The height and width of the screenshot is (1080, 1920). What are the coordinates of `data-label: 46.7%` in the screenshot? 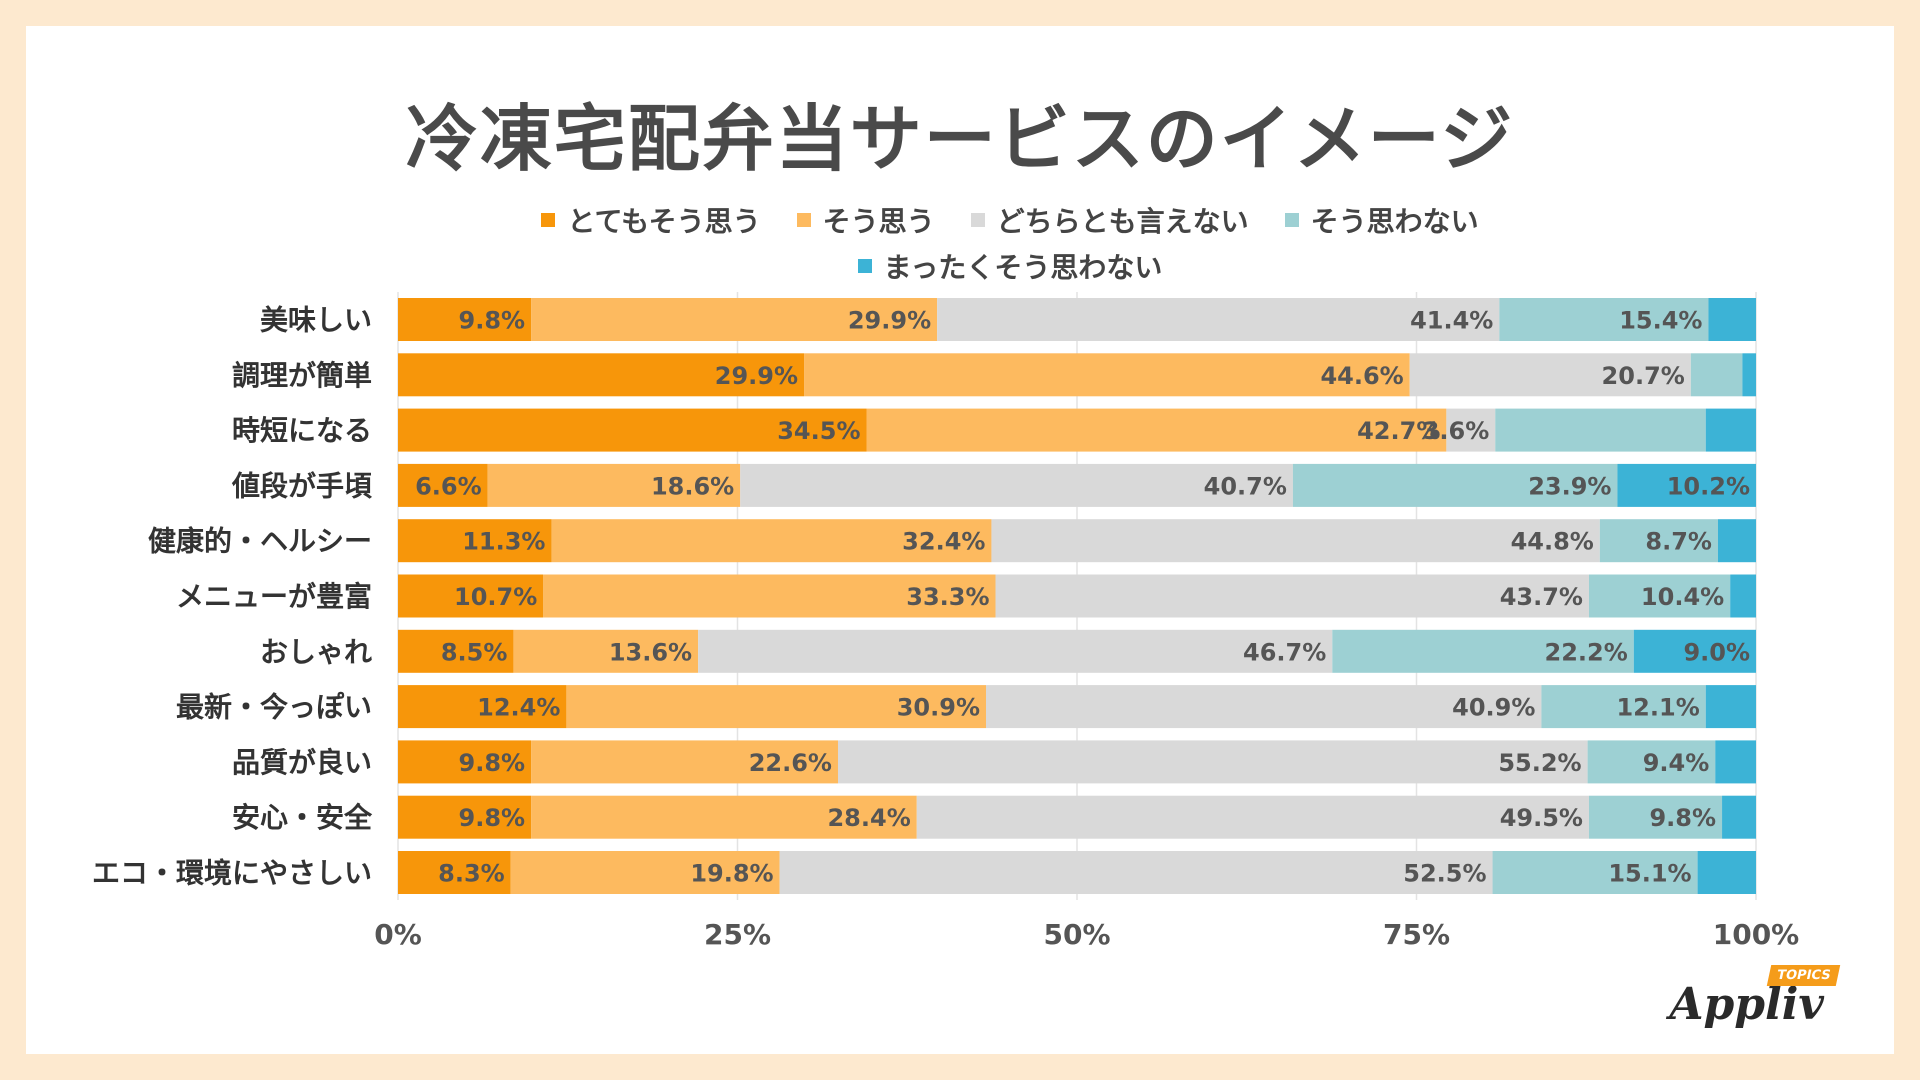 It's located at (1284, 652).